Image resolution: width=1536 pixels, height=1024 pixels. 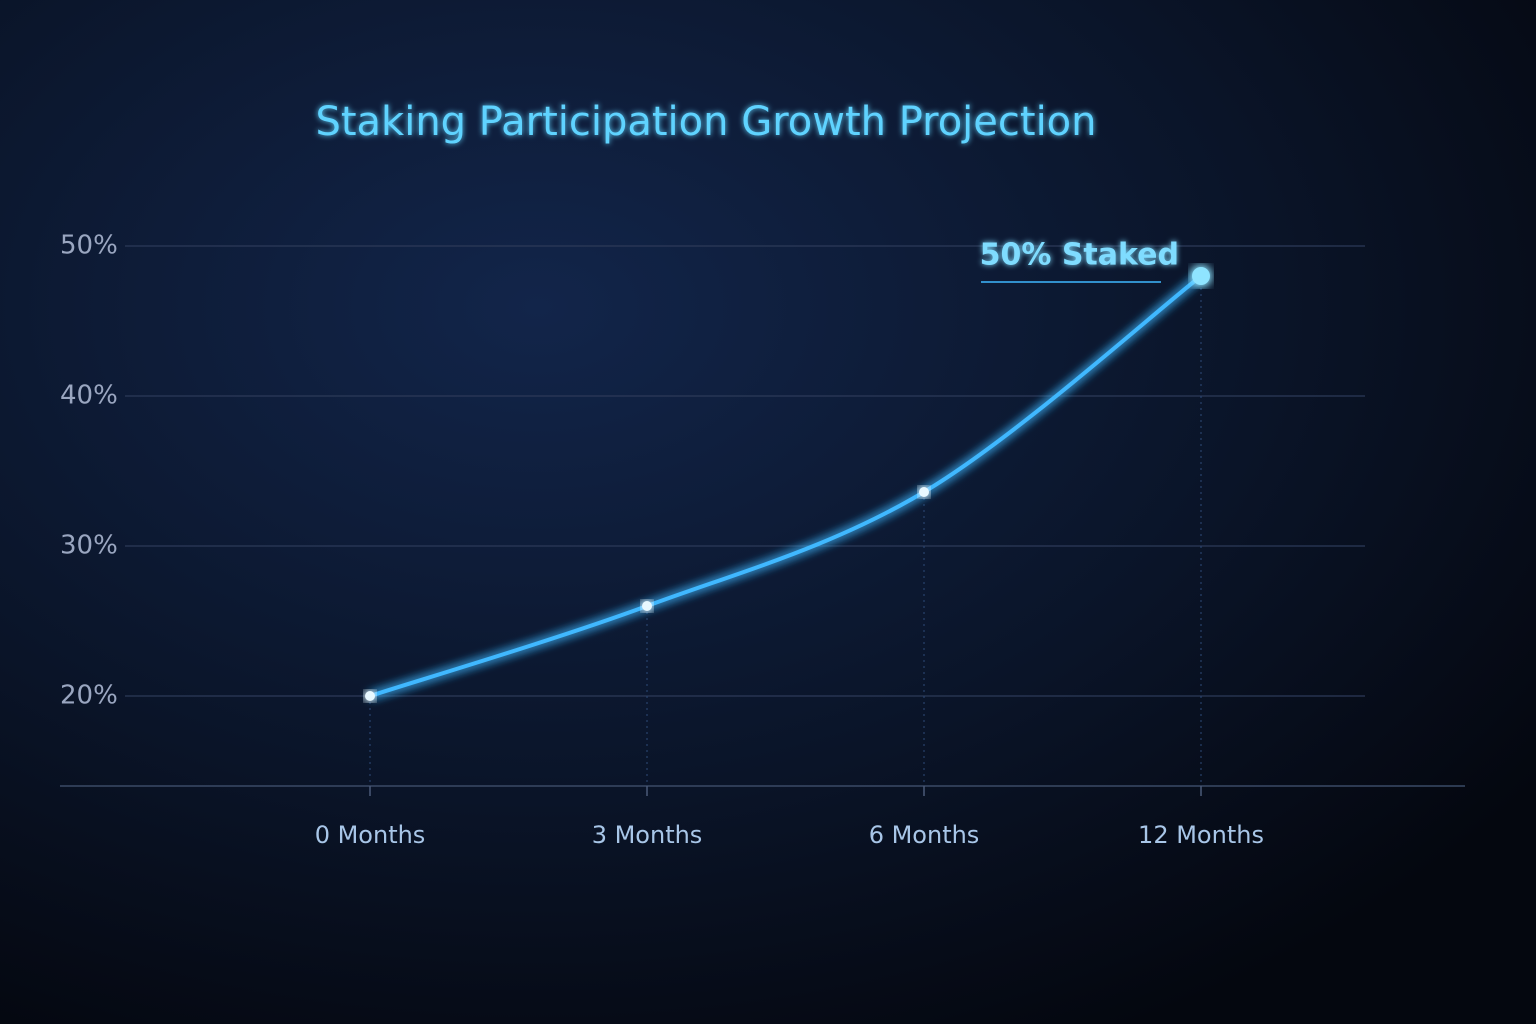 What do you see at coordinates (89, 696) in the screenshot?
I see `y-tick-label: 20%` at bounding box center [89, 696].